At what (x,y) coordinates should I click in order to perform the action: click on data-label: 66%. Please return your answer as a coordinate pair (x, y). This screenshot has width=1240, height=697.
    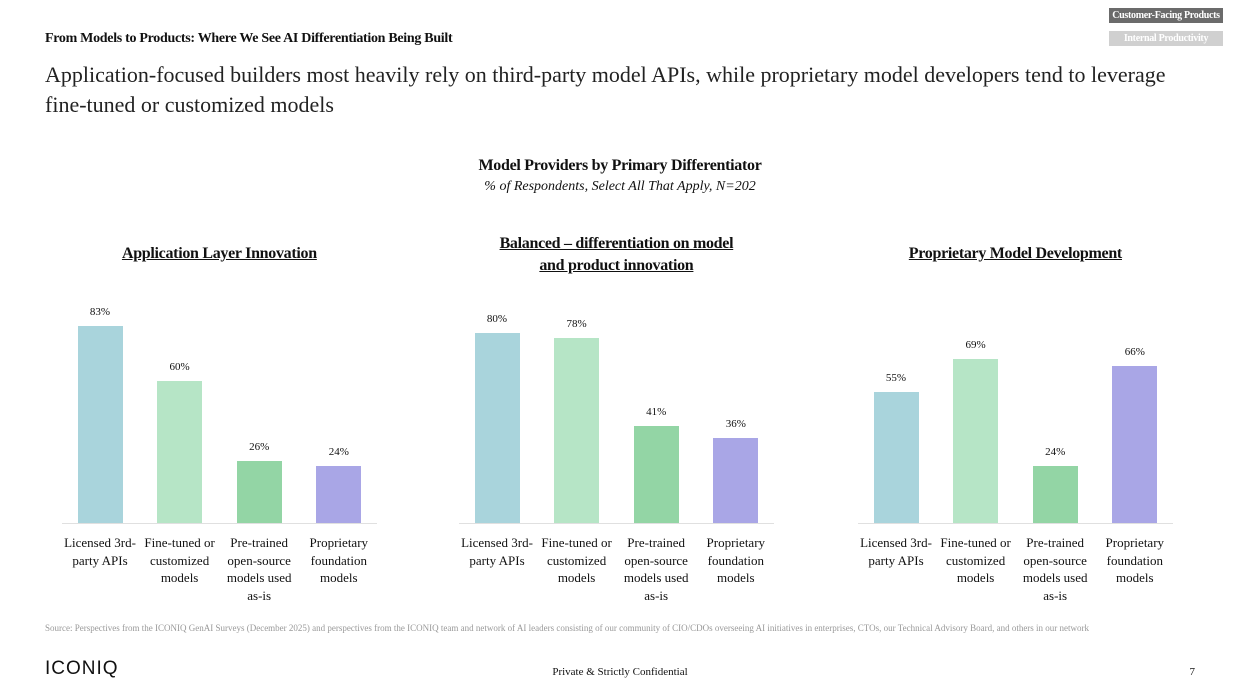
    Looking at the image, I should click on (1134, 352).